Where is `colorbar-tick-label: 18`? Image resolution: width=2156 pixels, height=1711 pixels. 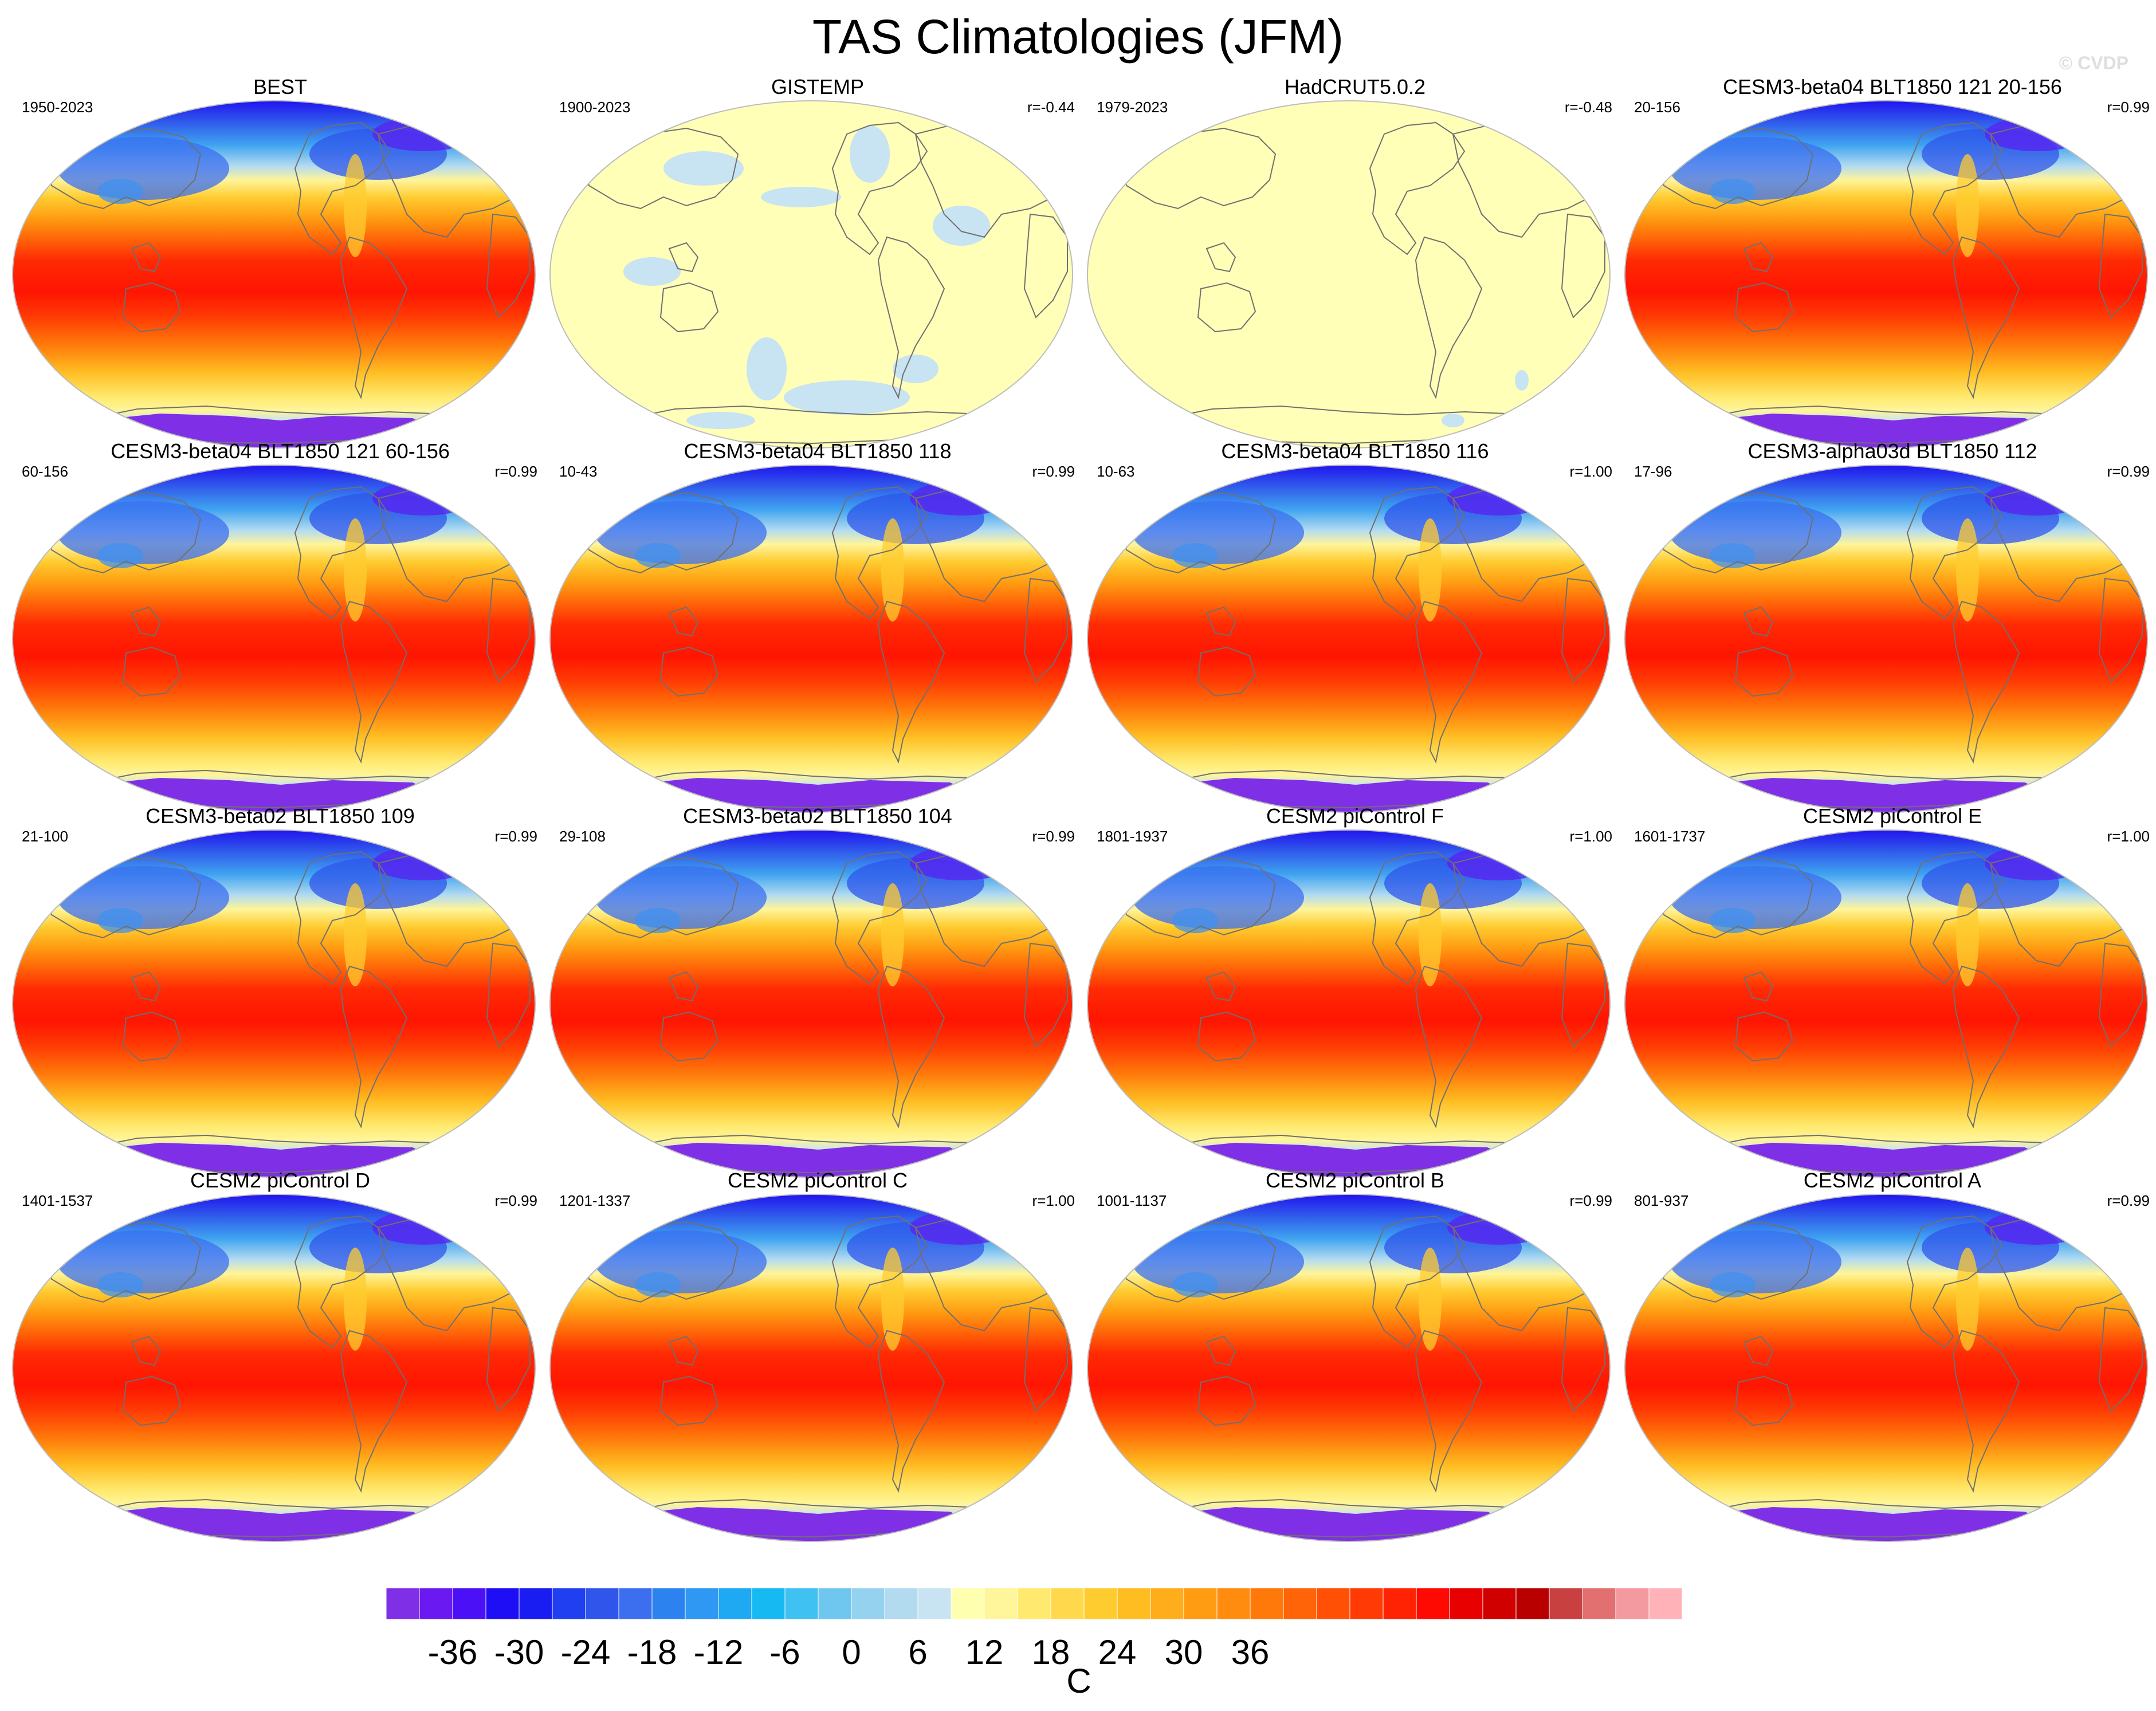
colorbar-tick-label: 18 is located at coordinates (1051, 1652).